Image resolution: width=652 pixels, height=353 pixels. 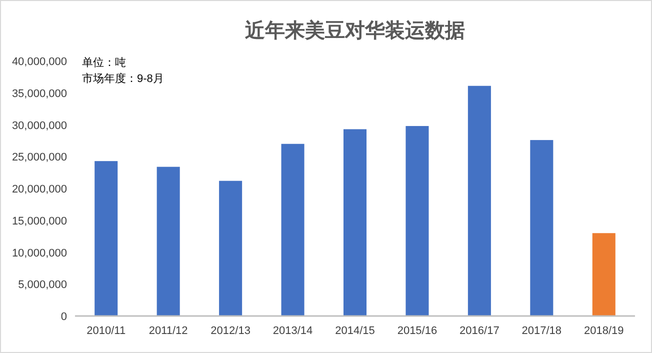 What do you see at coordinates (39, 126) in the screenshot?
I see `y-tick-label: 30,000,000` at bounding box center [39, 126].